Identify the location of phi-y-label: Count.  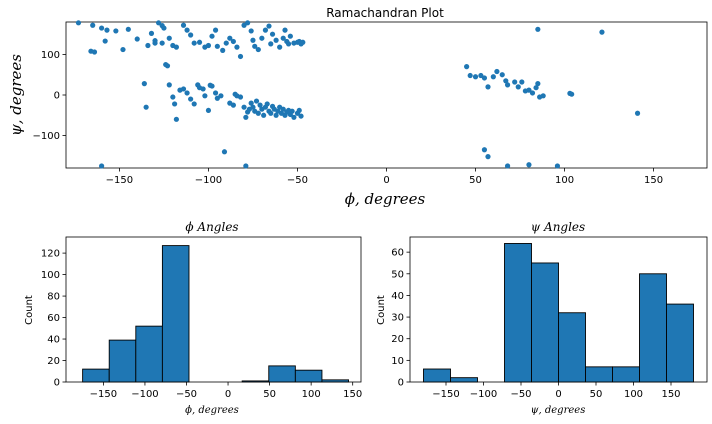
(29, 310).